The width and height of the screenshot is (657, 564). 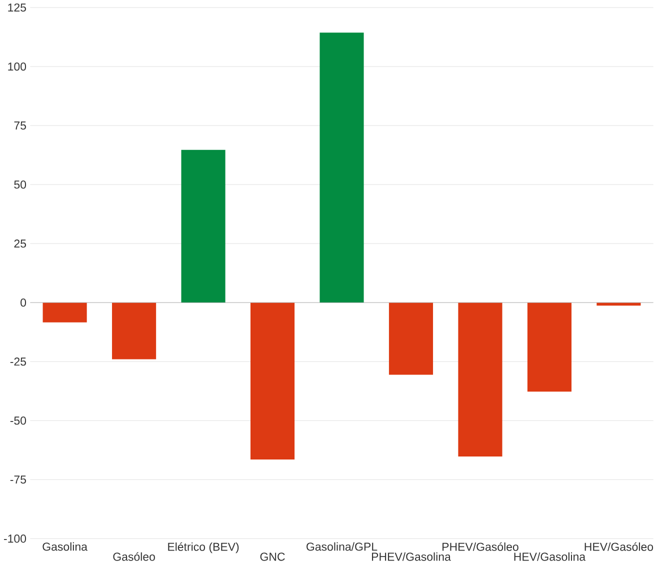 What do you see at coordinates (20, 184) in the screenshot?
I see `y-tick-label: 50` at bounding box center [20, 184].